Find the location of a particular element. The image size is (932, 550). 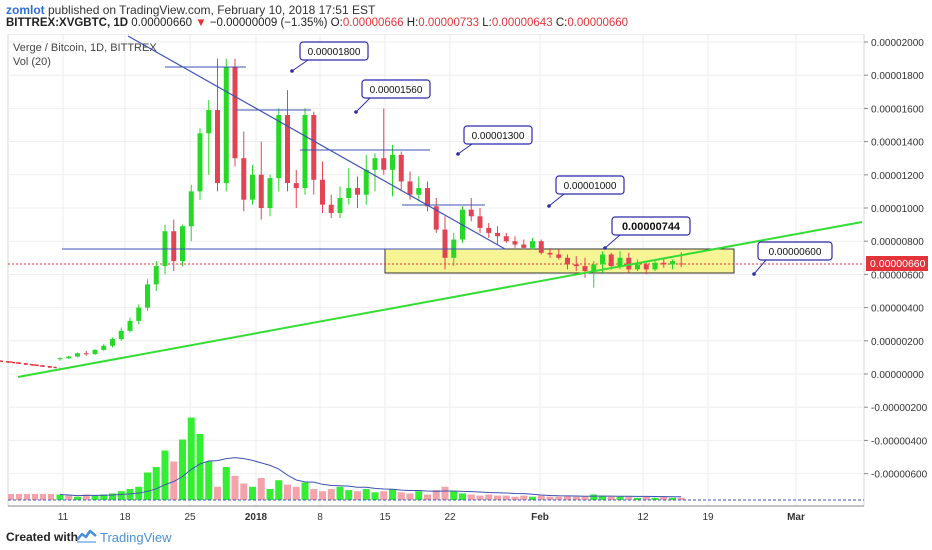

annotation-label: 0.00000744 is located at coordinates (651, 227).